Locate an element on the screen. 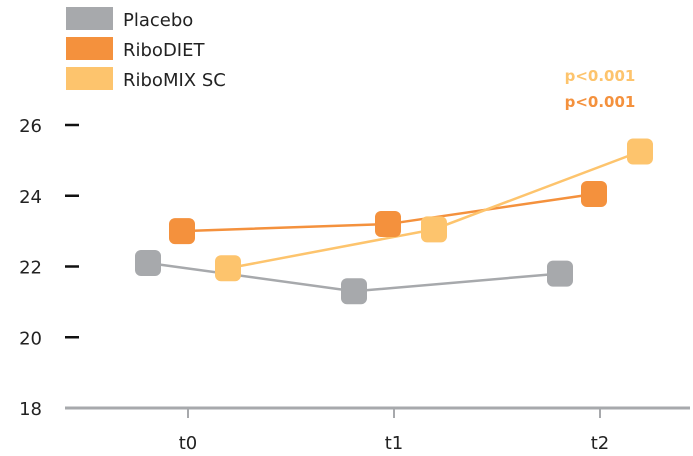 This screenshot has height=456, width=693. annotation-p-value-1: p<0.001 is located at coordinates (600, 76).